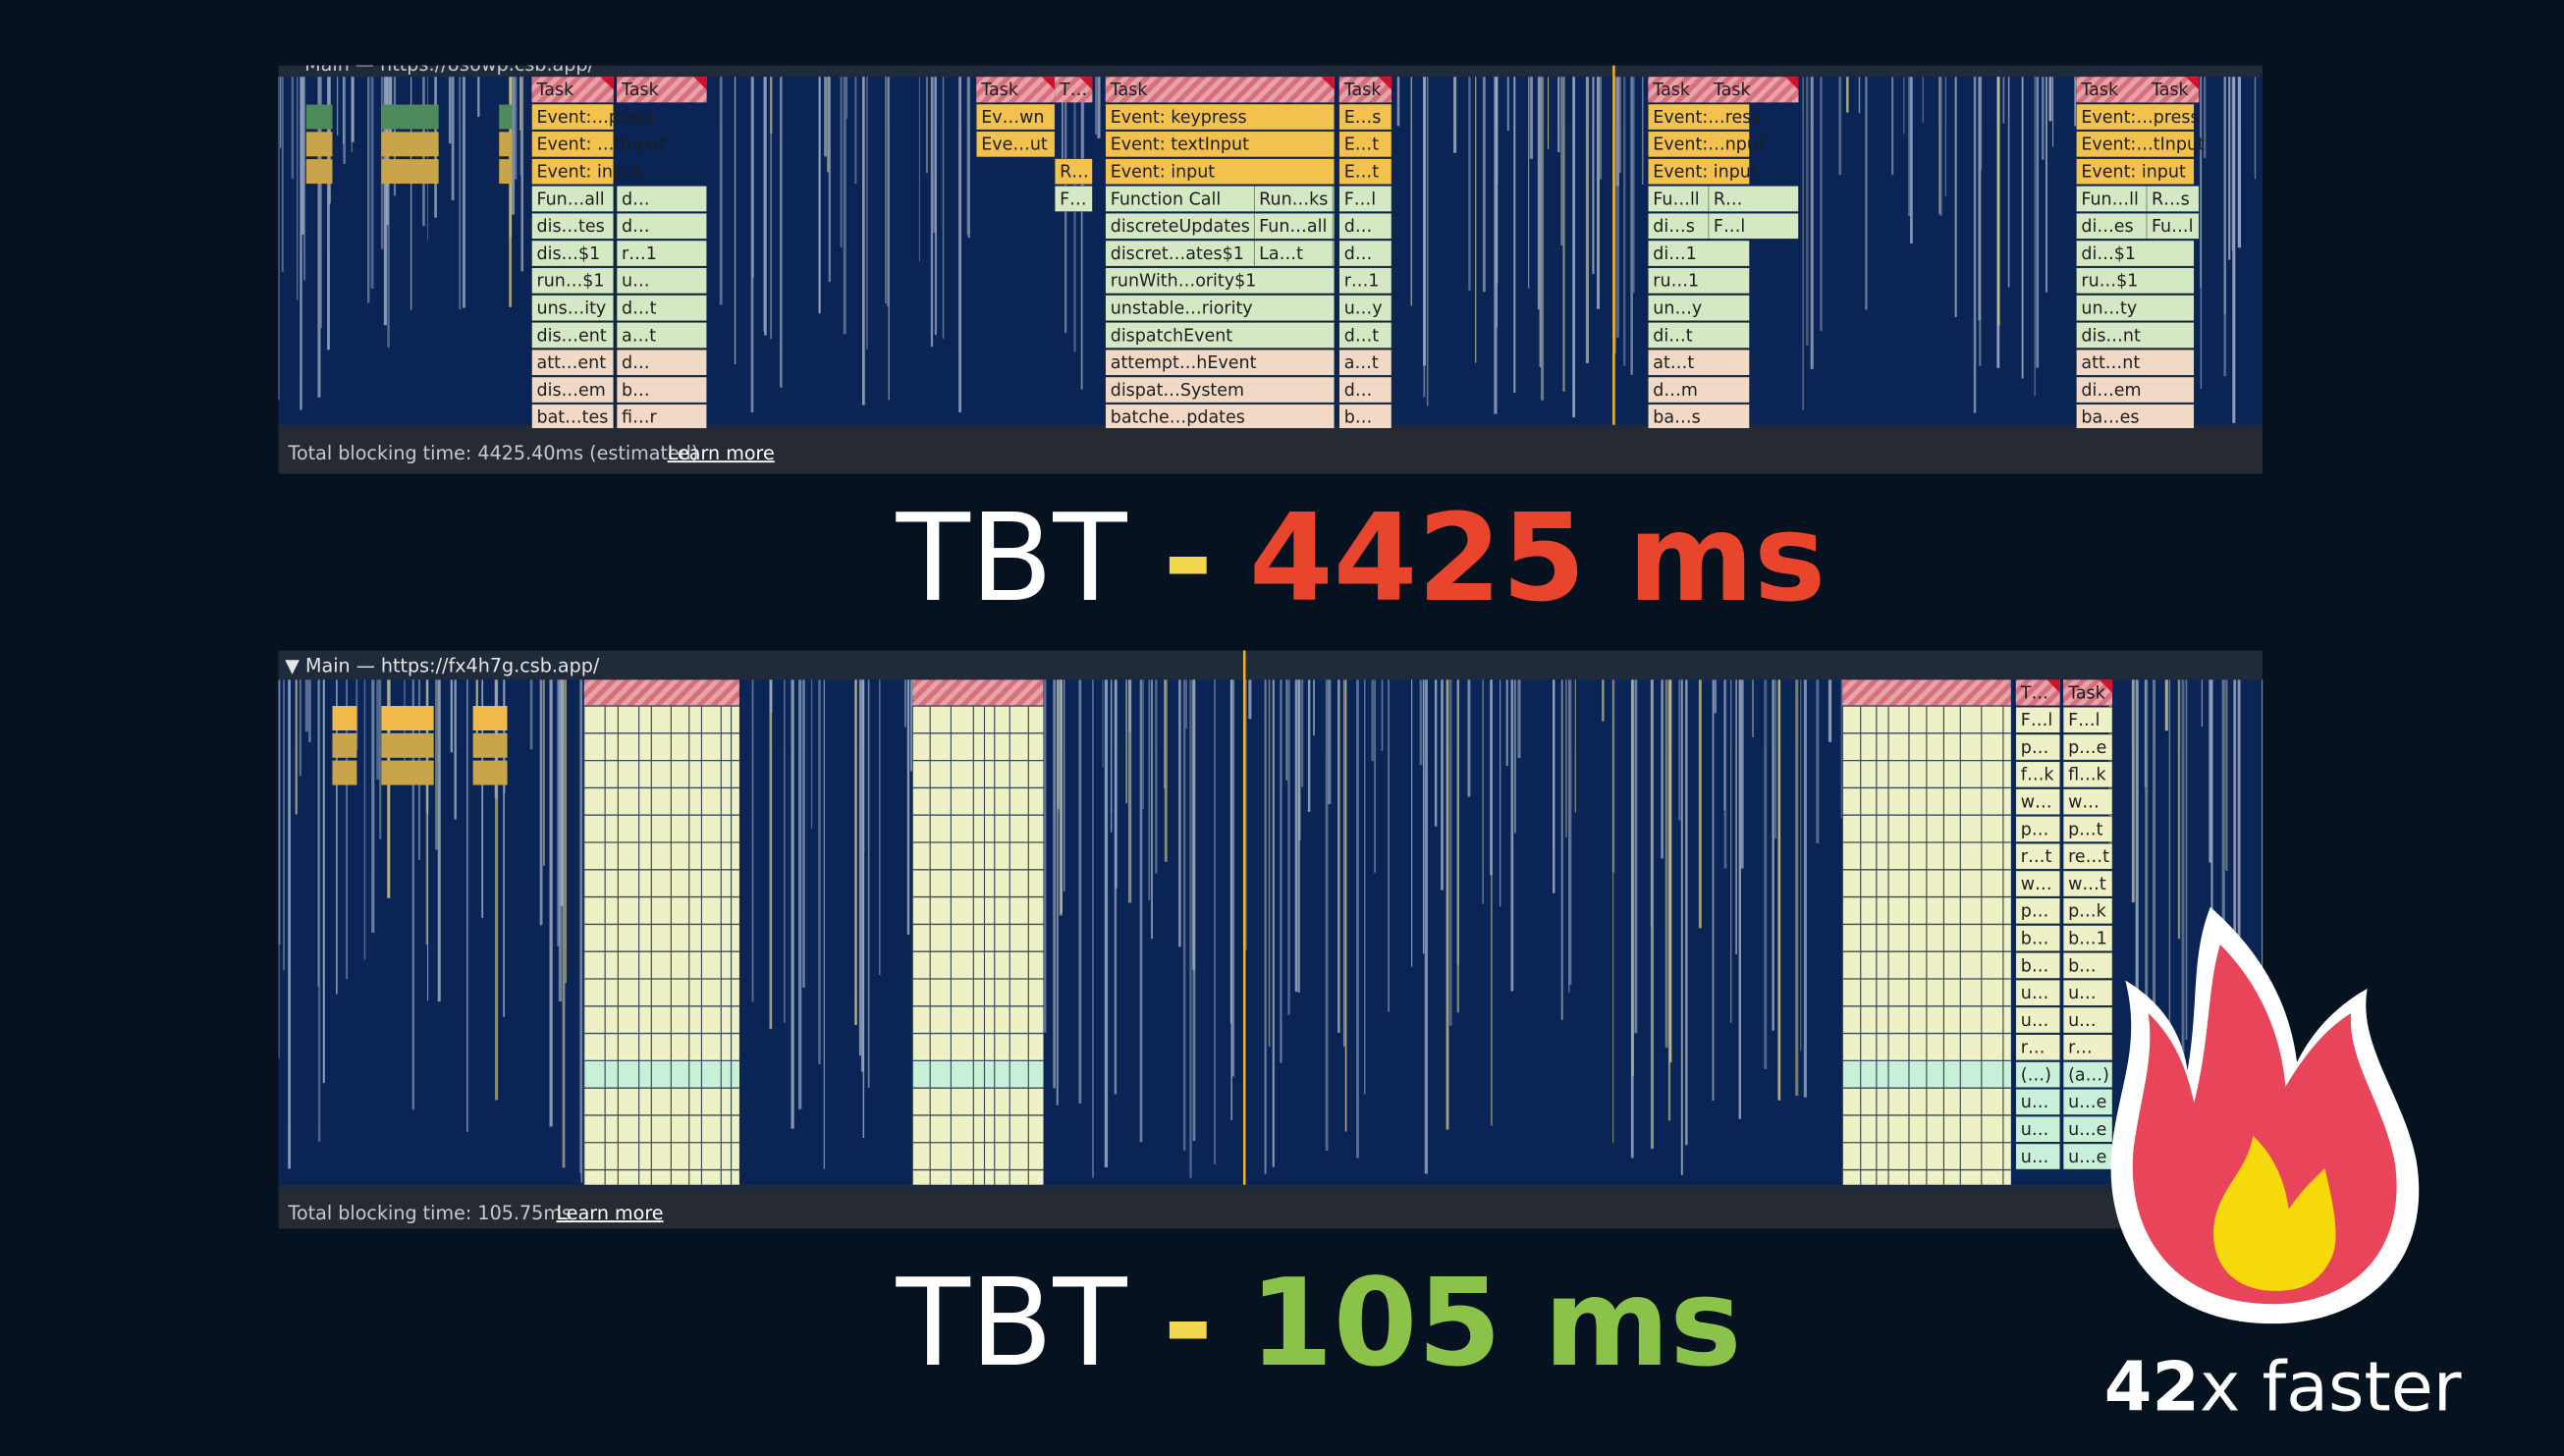 Image resolution: width=2564 pixels, height=1456 pixels. What do you see at coordinates (2110, 418) in the screenshot?
I see `call-label: ba…es` at bounding box center [2110, 418].